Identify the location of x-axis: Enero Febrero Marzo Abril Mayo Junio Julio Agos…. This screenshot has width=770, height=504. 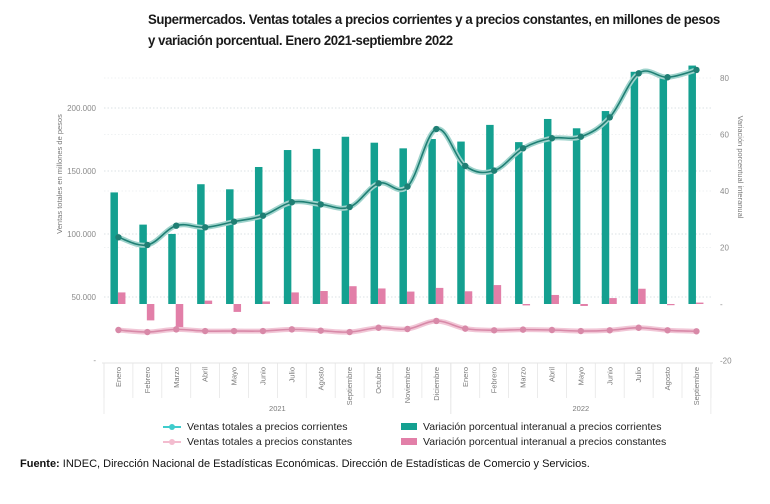
(407, 388).